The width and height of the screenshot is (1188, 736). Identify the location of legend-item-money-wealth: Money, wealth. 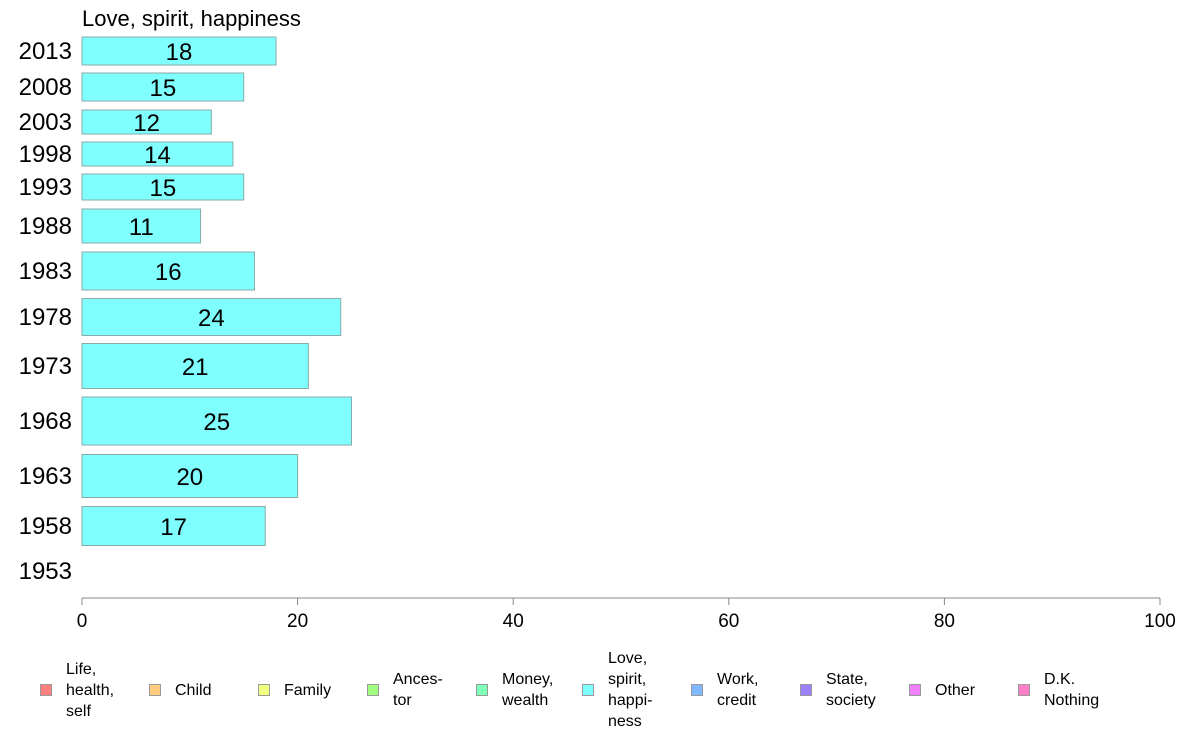
(524, 690).